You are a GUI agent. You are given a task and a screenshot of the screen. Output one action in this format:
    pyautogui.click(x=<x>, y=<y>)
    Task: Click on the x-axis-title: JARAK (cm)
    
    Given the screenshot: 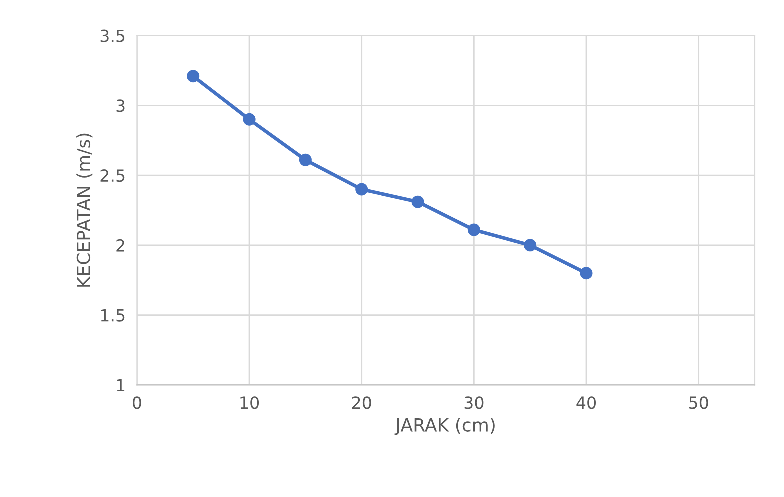 What is the action you would take?
    pyautogui.click(x=444, y=427)
    